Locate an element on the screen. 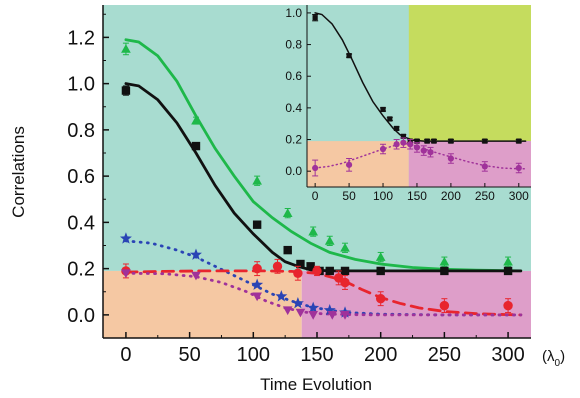  x-tick-label: 150 is located at coordinates (316, 355).